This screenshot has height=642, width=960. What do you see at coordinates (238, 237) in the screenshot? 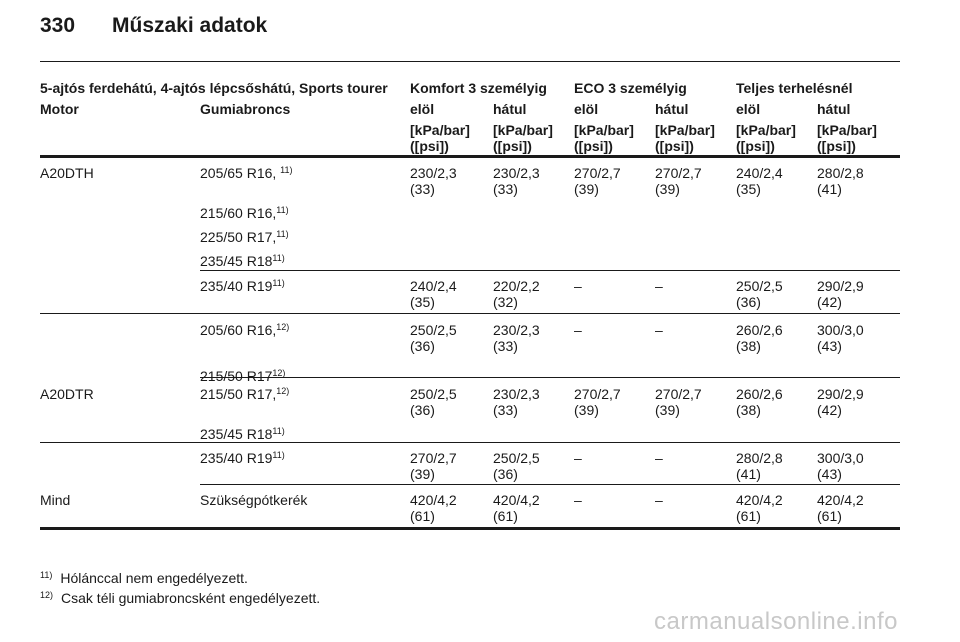
I see `tire-size-text: 225/50 R17,` at bounding box center [238, 237].